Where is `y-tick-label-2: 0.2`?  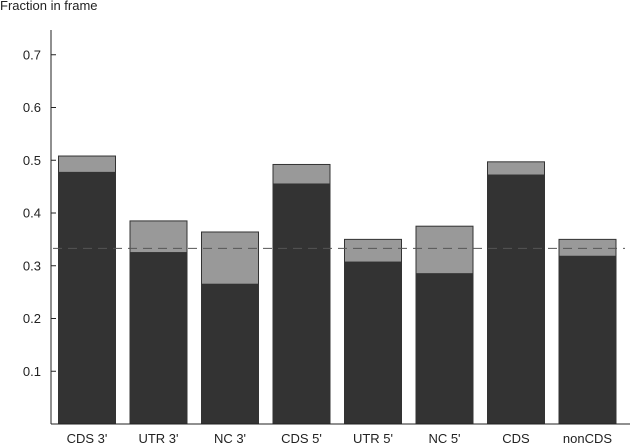 y-tick-label-2: 0.2 is located at coordinates (32, 318).